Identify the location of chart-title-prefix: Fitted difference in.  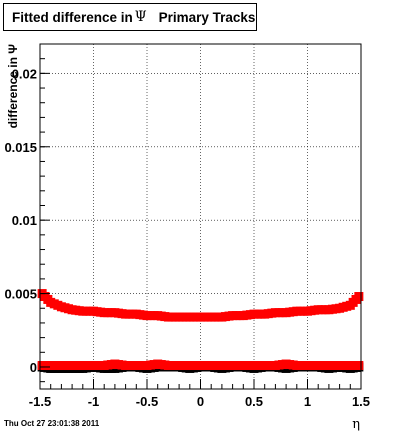
(72, 17).